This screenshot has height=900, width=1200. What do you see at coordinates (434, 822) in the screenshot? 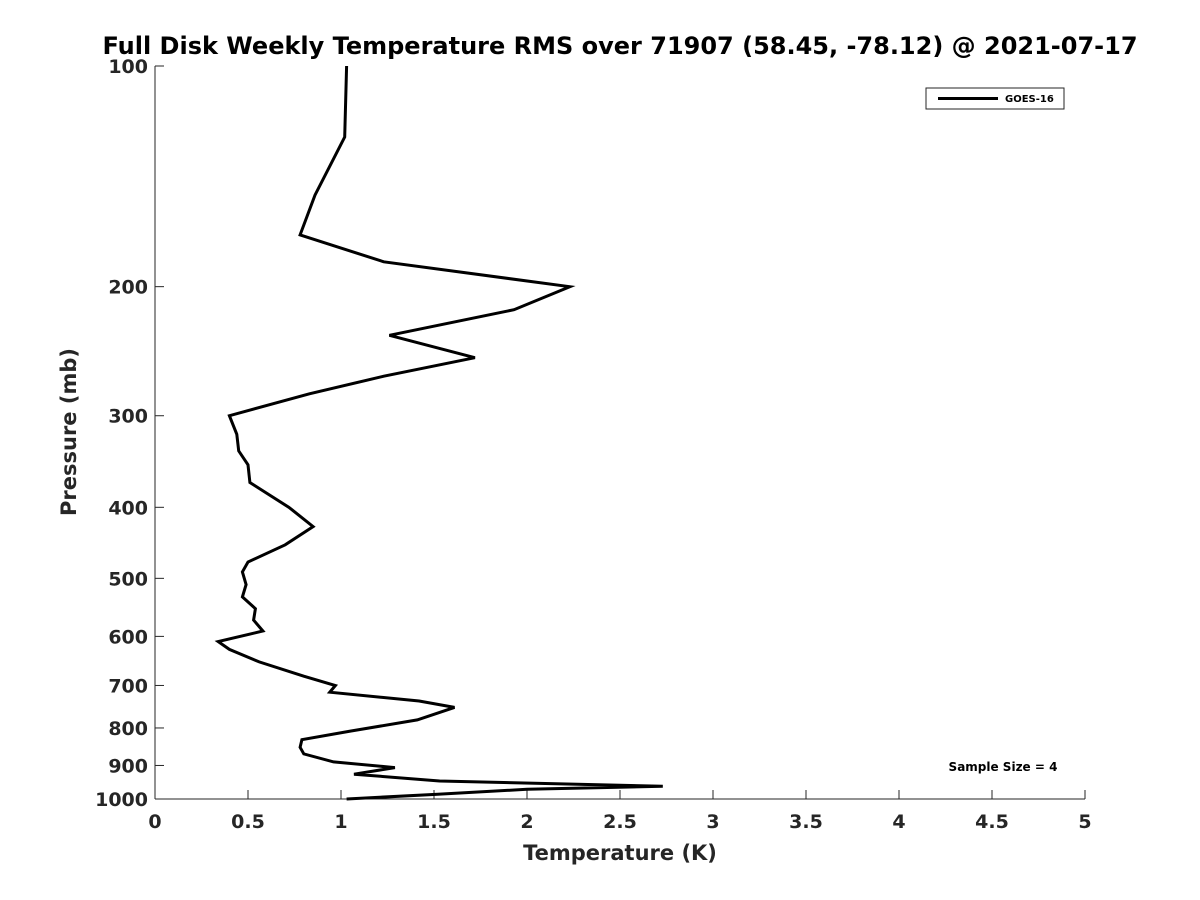
I see `x-tick-label: 1.5` at bounding box center [434, 822].